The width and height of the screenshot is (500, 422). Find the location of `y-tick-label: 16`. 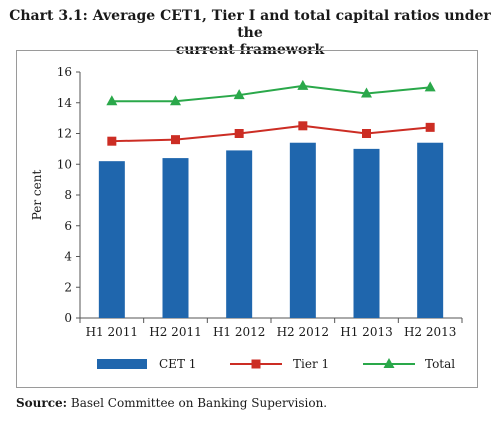

y-tick-label: 16 is located at coordinates (64, 72).